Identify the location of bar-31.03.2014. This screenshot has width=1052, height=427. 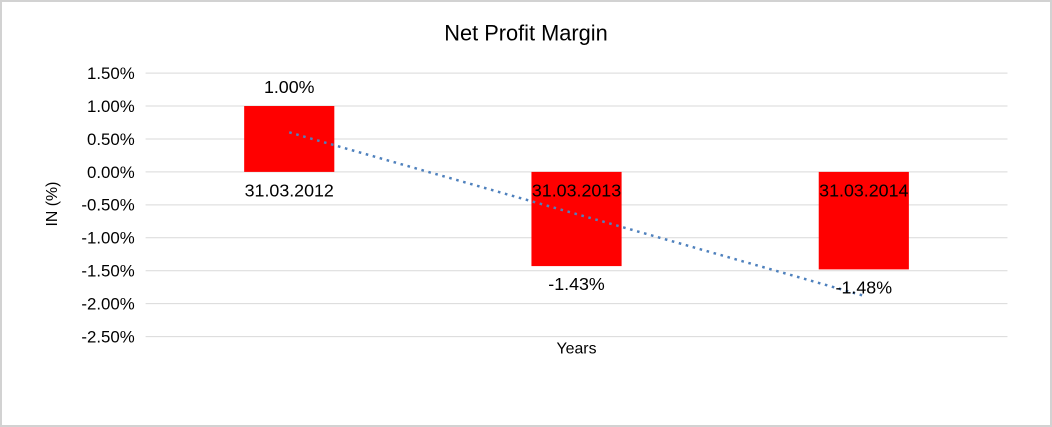
(863, 220).